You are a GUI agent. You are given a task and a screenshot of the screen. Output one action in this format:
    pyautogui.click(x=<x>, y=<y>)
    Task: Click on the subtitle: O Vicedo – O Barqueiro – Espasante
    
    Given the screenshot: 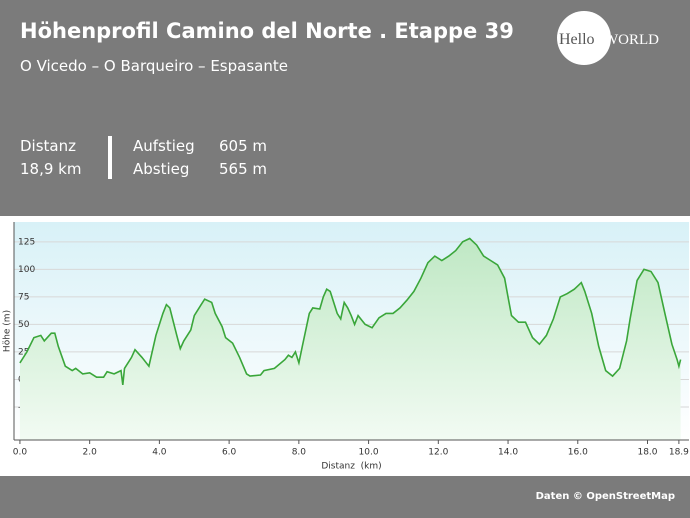 What is the action you would take?
    pyautogui.click(x=154, y=66)
    